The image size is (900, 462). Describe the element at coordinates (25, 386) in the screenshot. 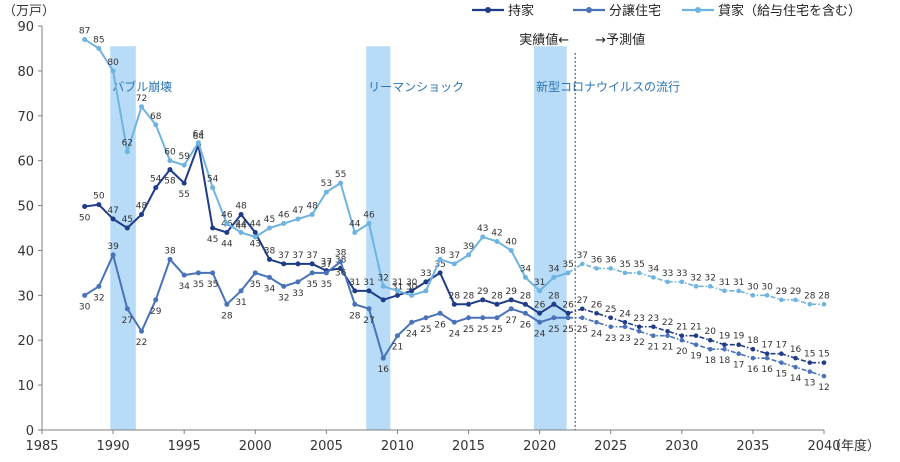

I see `y-tick-label: 10` at that location.